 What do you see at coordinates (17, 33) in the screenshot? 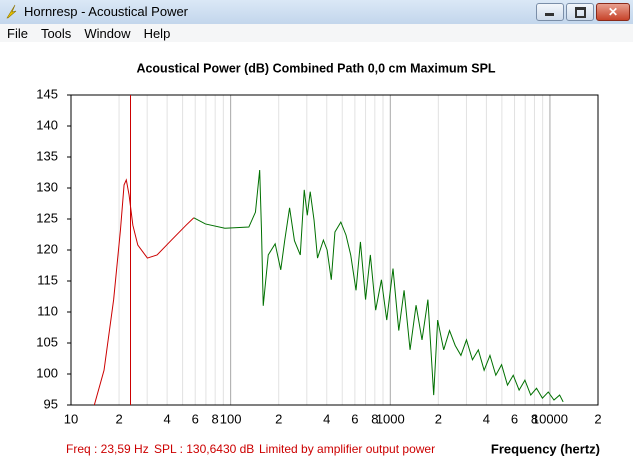
I see `menu-item: File` at bounding box center [17, 33].